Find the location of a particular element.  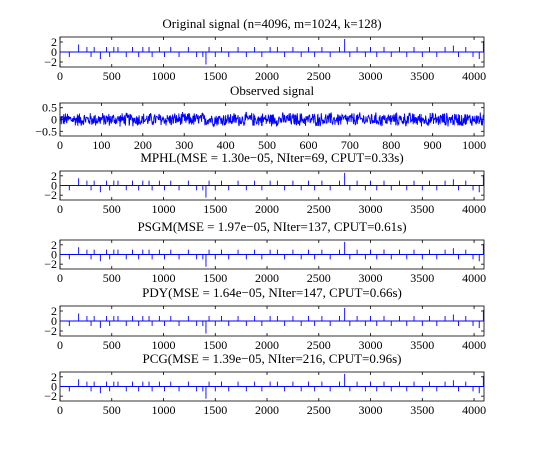

panel-title: Original signal (n=4096, m=1024, k=128) is located at coordinates (271, 23).